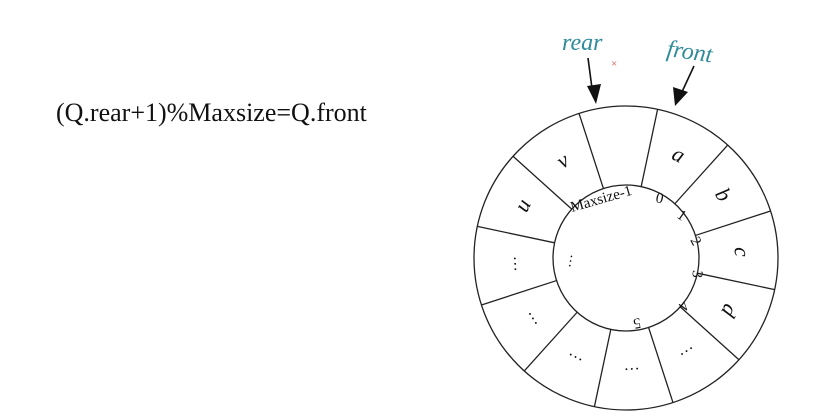  What do you see at coordinates (582, 43) in the screenshot?
I see `rear-label: rear` at bounding box center [582, 43].